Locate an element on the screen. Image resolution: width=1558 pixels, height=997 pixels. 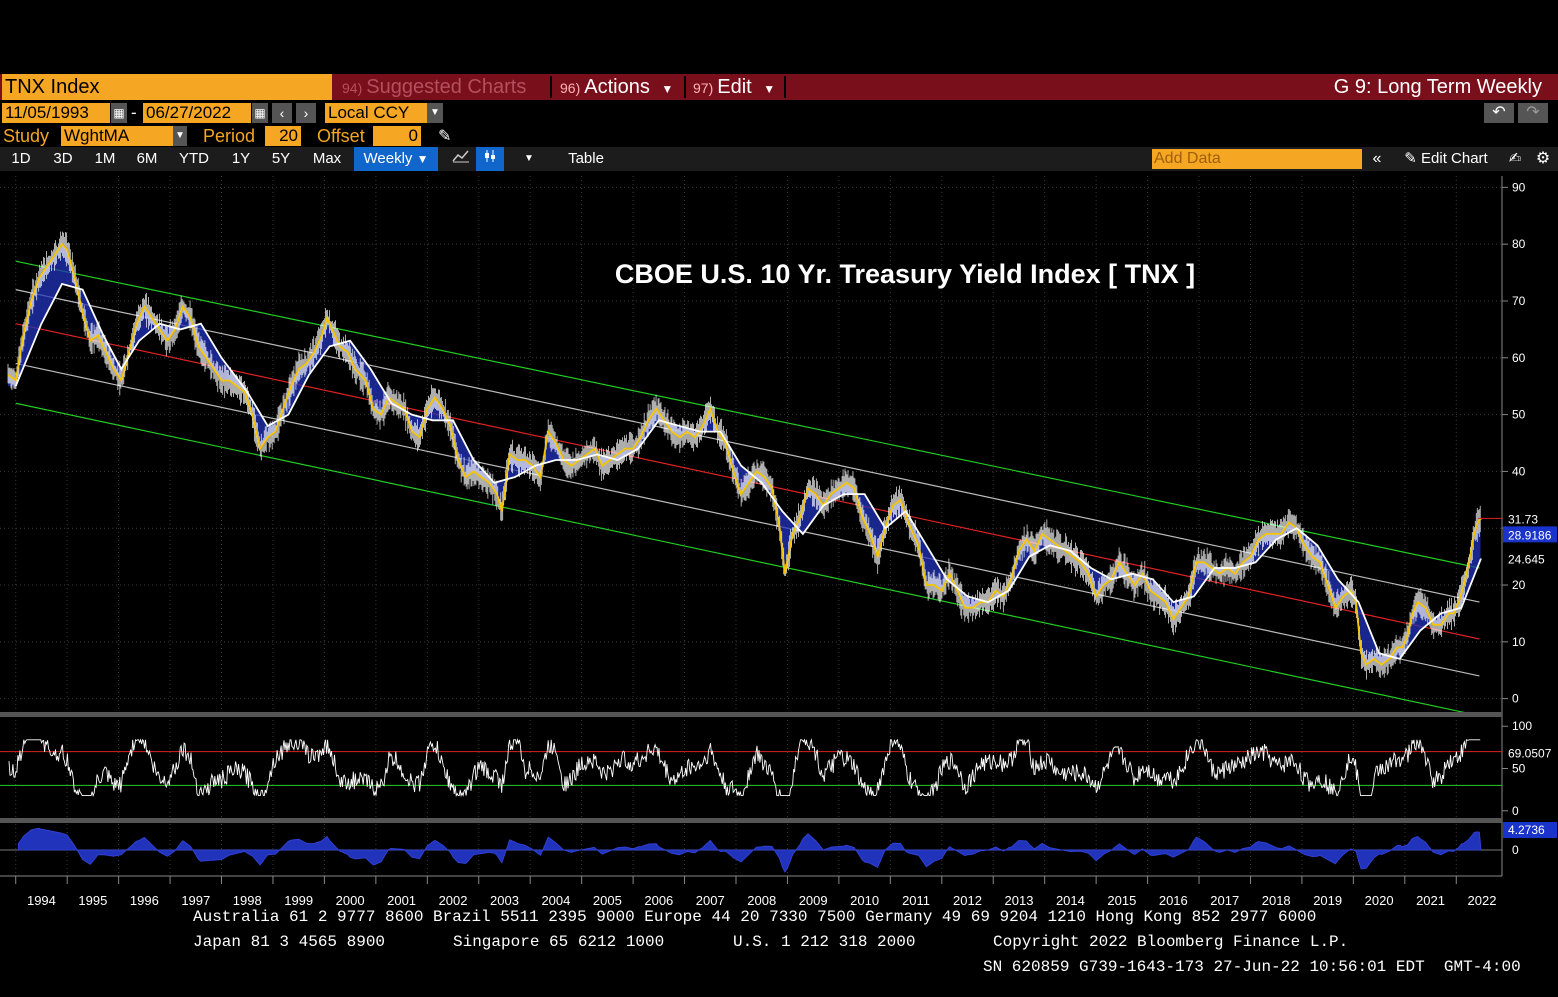
menu-number: 96) is located at coordinates (570, 88).